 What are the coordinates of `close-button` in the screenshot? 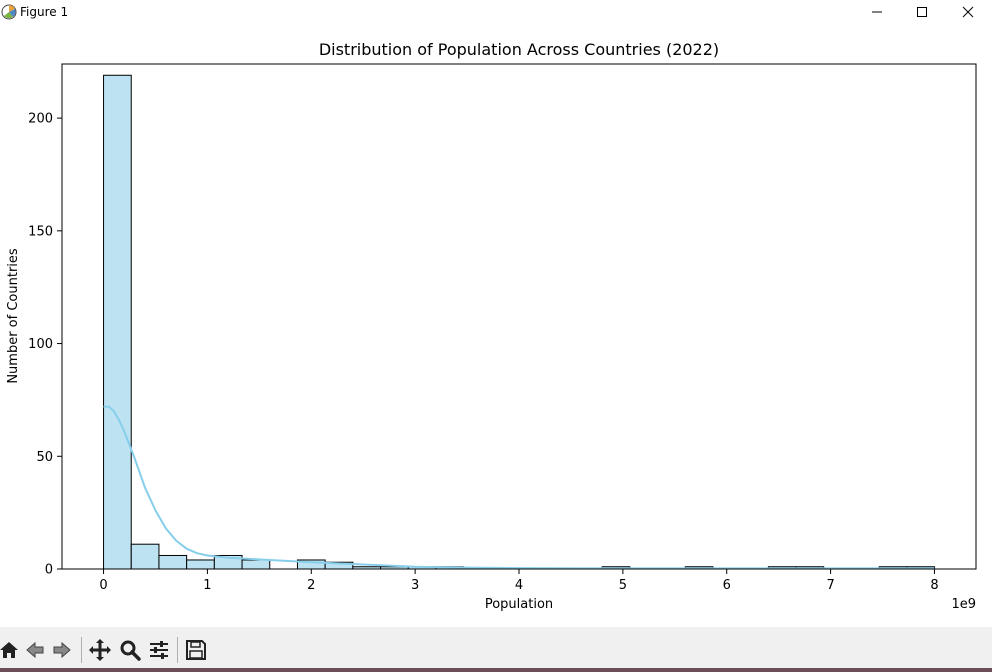 It's located at (968, 12).